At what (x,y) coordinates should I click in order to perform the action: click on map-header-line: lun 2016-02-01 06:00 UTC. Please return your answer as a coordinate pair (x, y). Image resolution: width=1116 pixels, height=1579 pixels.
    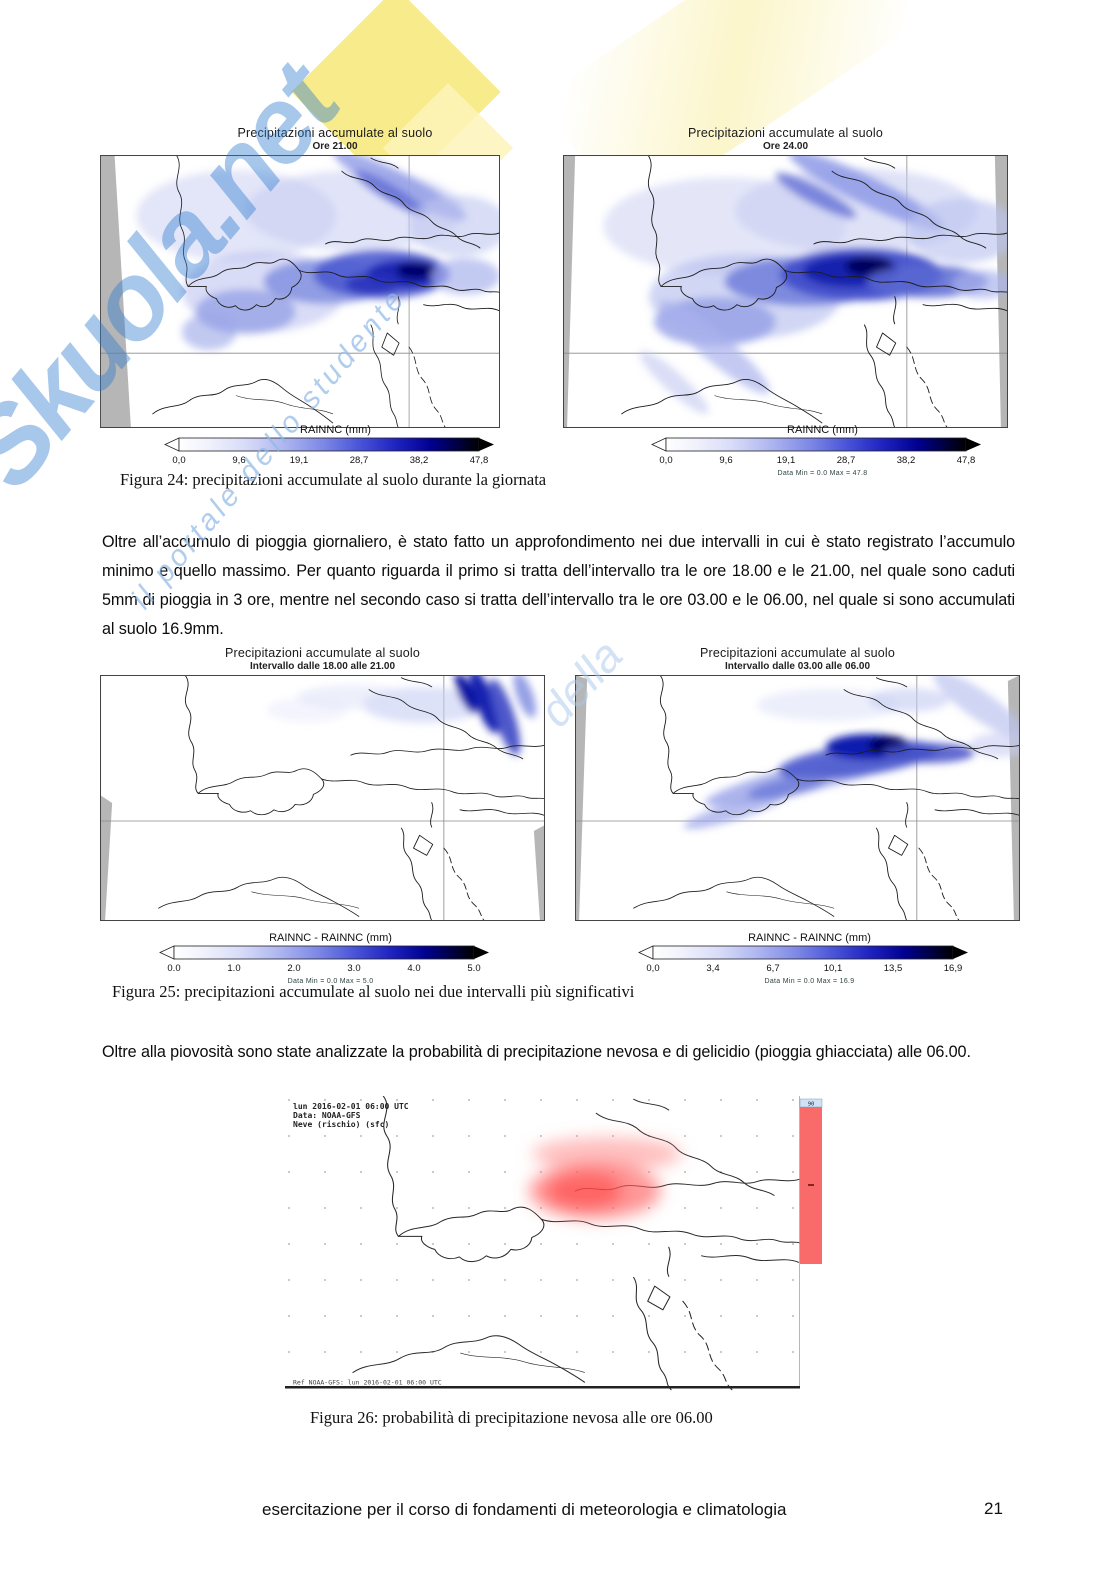
    Looking at the image, I should click on (351, 1106).